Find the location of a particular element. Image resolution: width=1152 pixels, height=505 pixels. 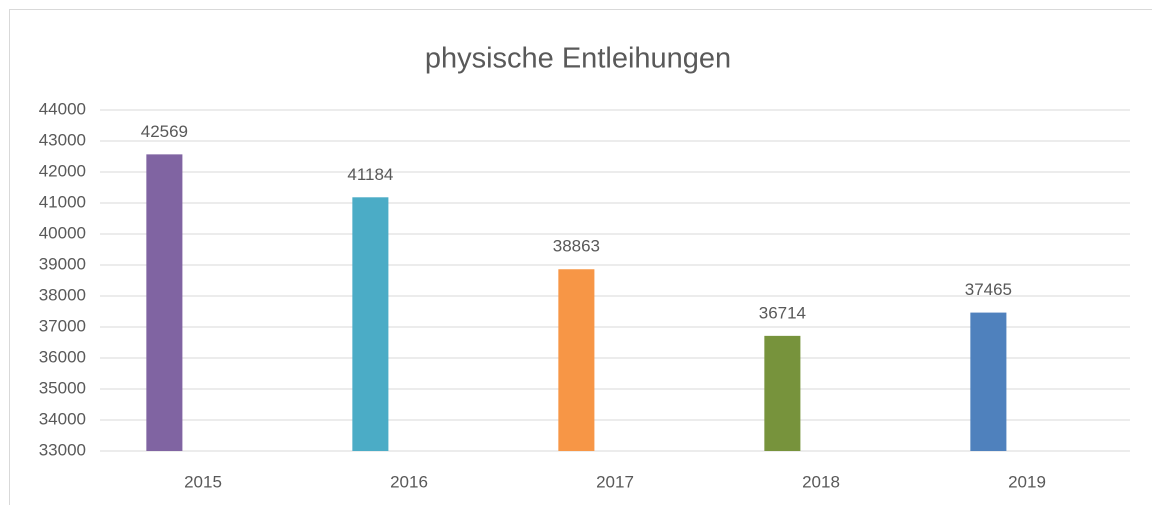

y-tick-label: 35000 is located at coordinates (62, 387).